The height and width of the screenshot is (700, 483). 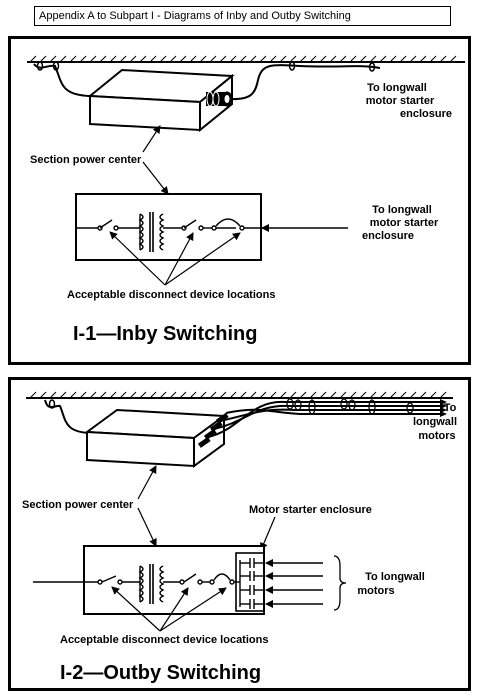 What do you see at coordinates (52, 404) in the screenshot?
I see `outby-cable-hanger` at bounding box center [52, 404].